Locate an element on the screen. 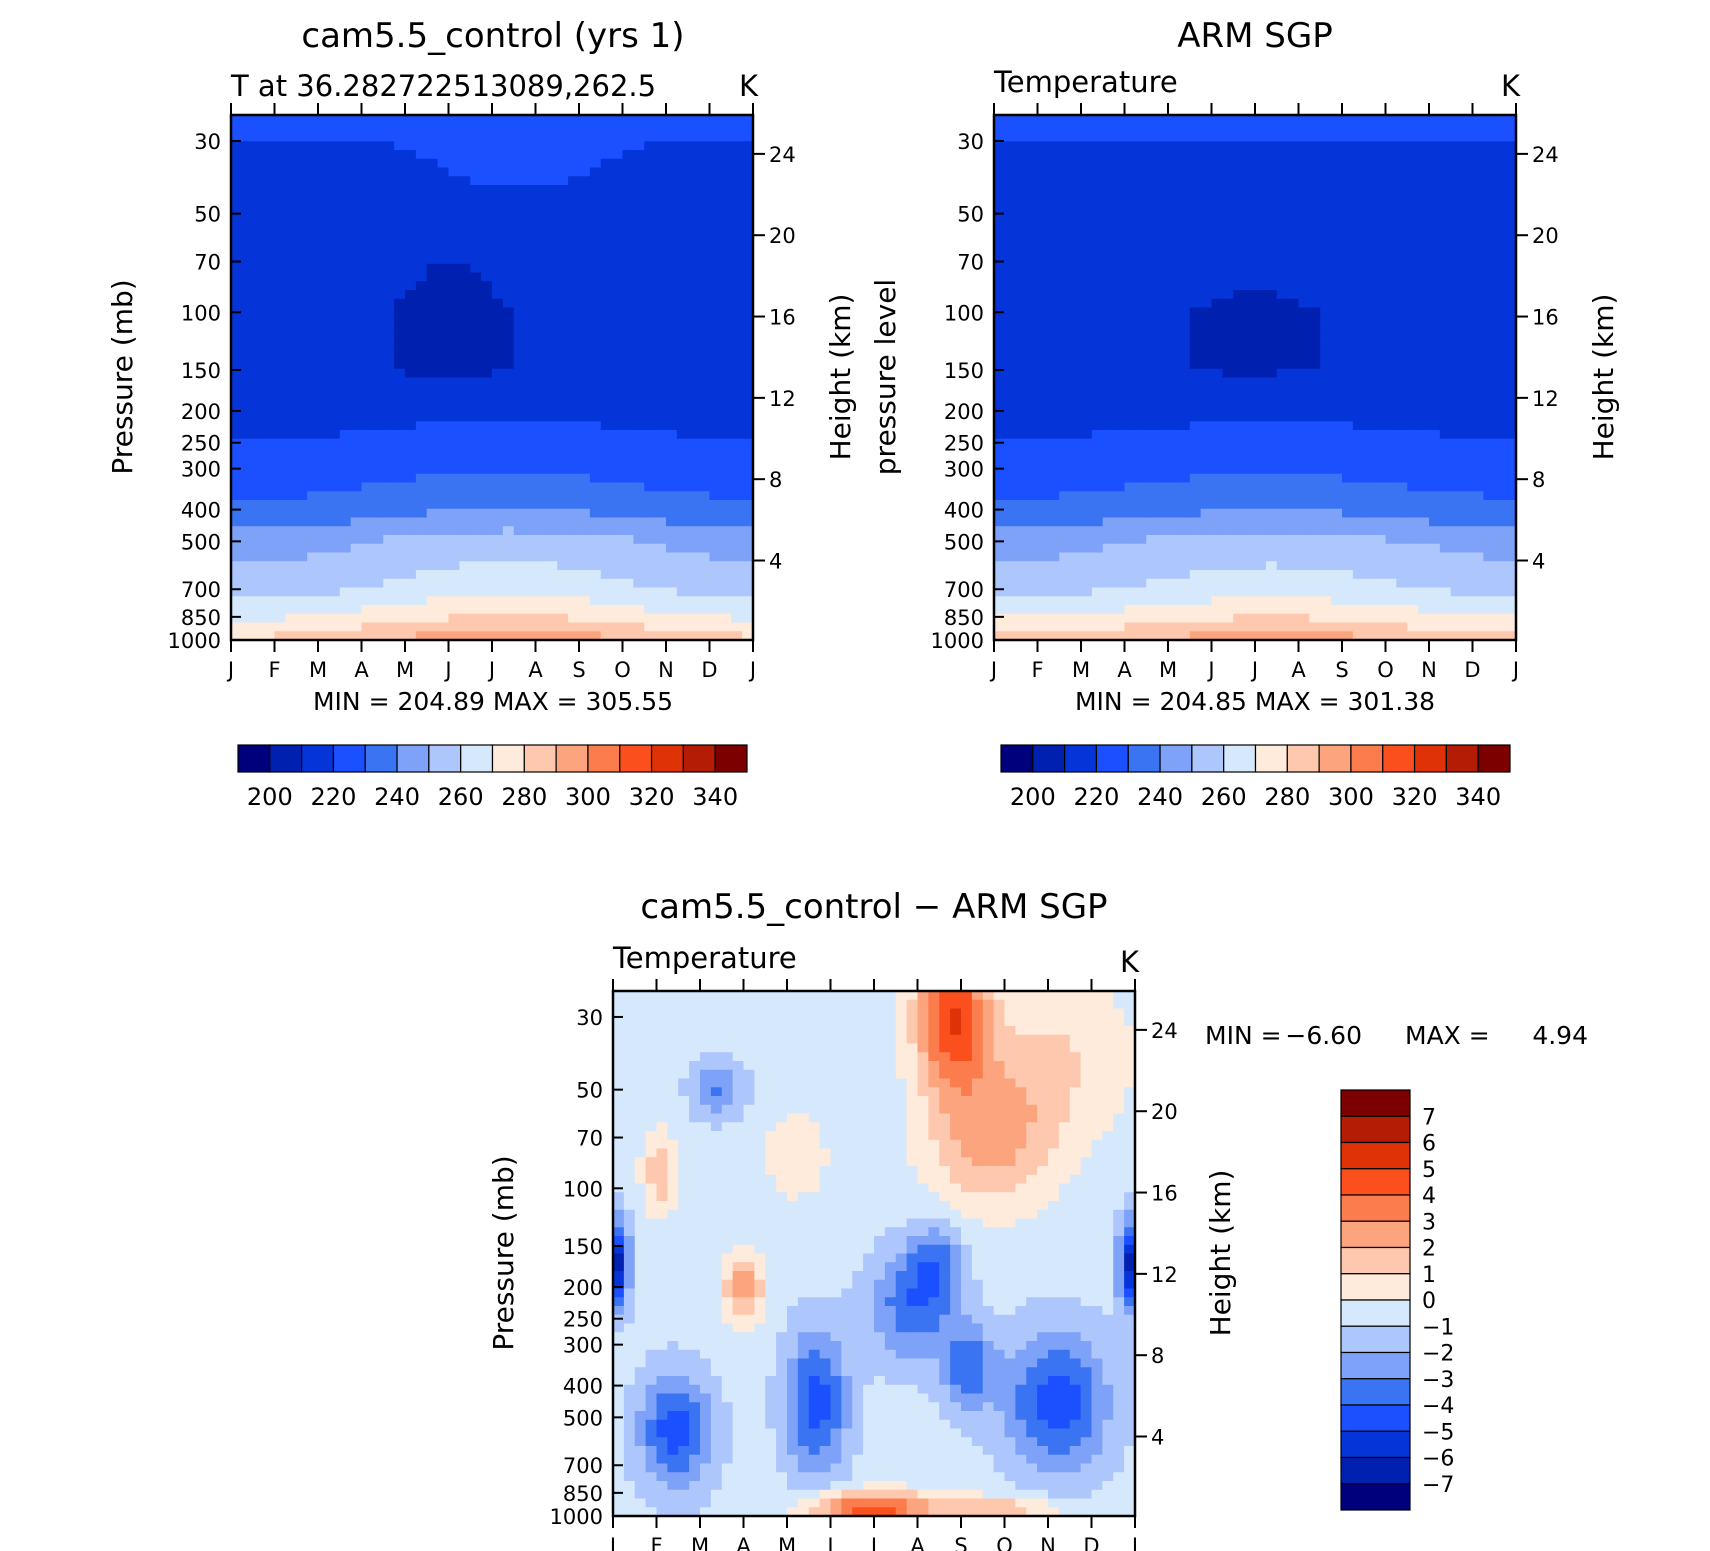 The image size is (1710, 1551). height-tick-label: 24 is located at coordinates (782, 155).